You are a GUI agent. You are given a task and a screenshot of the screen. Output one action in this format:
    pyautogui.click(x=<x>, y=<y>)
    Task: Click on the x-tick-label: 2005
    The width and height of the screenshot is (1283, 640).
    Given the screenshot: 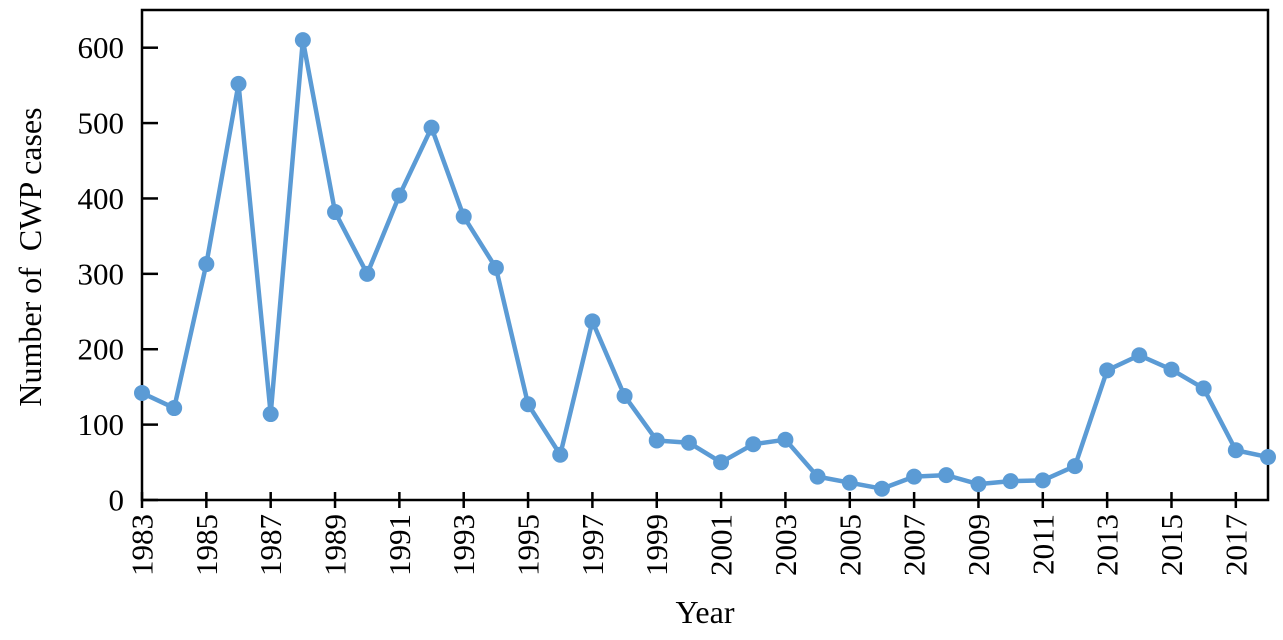 What is the action you would take?
    pyautogui.click(x=849, y=545)
    